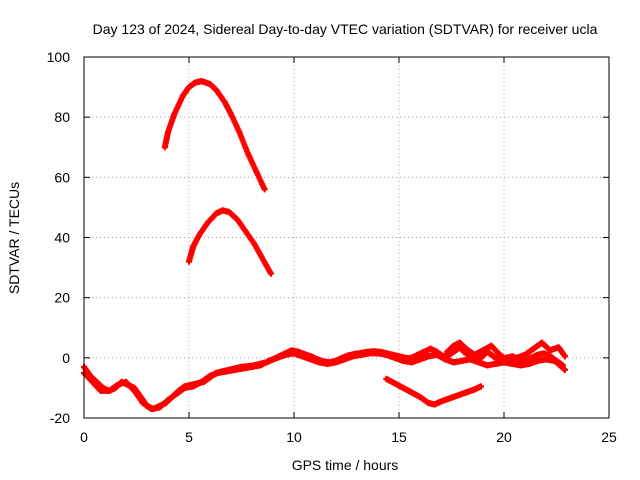  I want to click on x-tick-label: 25, so click(609, 437).